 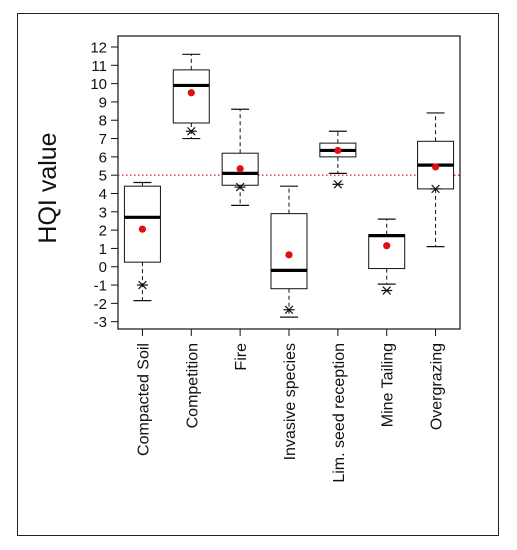 What do you see at coordinates (192, 385) in the screenshot?
I see `x-category-label: Competition` at bounding box center [192, 385].